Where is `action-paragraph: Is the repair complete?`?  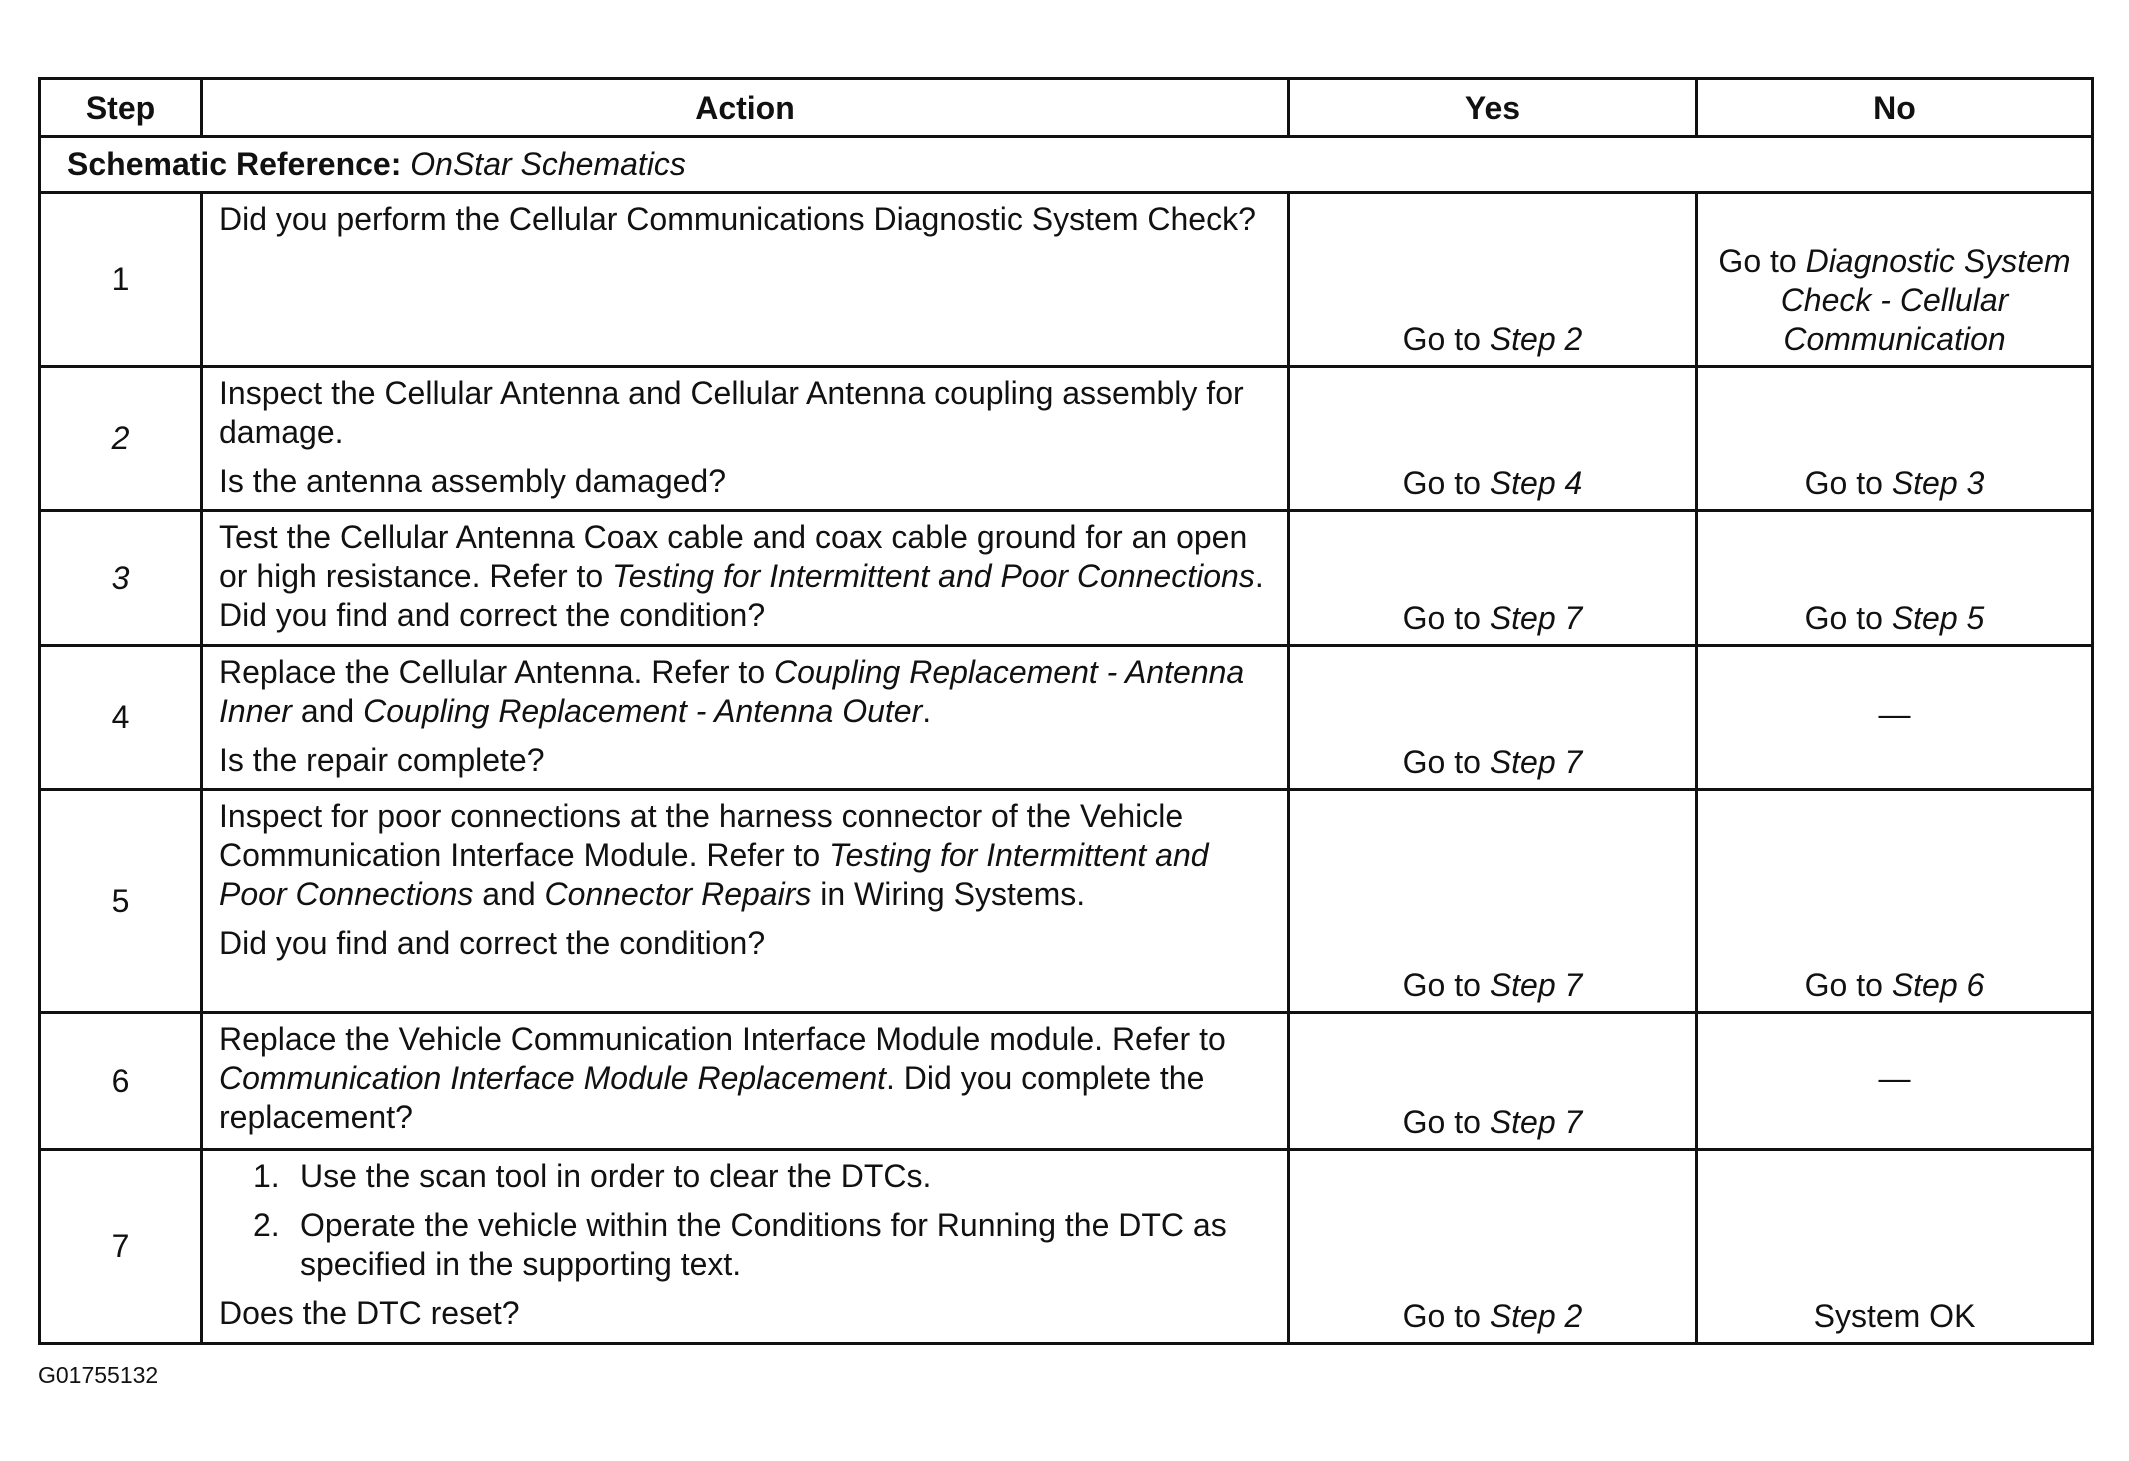
action-paragraph: Is the repair complete? is located at coordinates (745, 760).